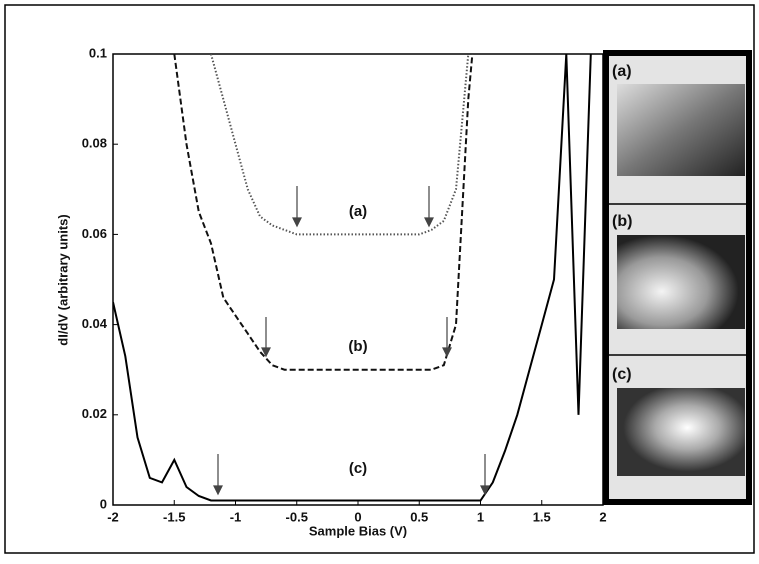  Describe the element at coordinates (542, 516) in the screenshot. I see `x-tick-label: 1.5` at that location.